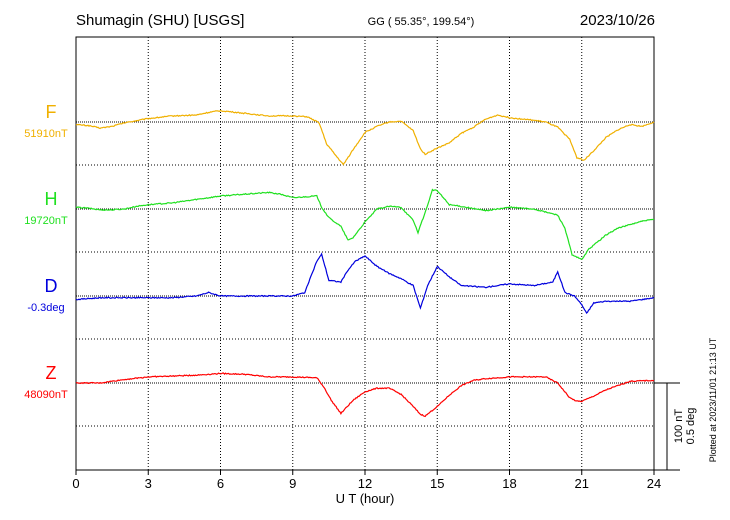 The width and height of the screenshot is (730, 520). I want to click on series-name-H: H, so click(51, 199).